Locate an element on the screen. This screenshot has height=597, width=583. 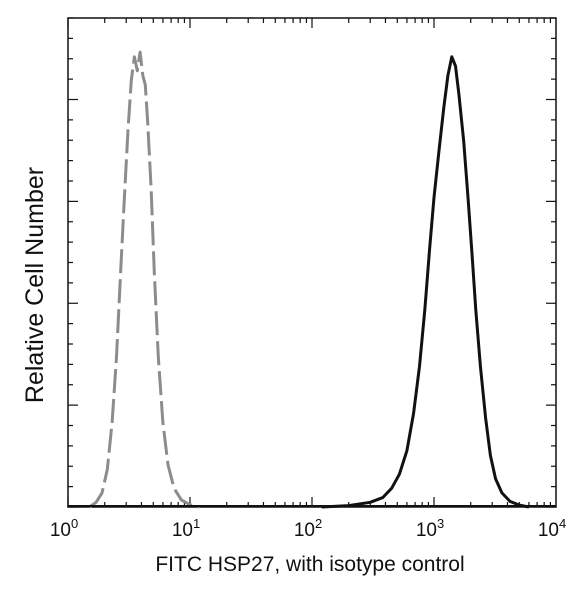
x-tick-label: 10⁴ is located at coordinates (552, 528).